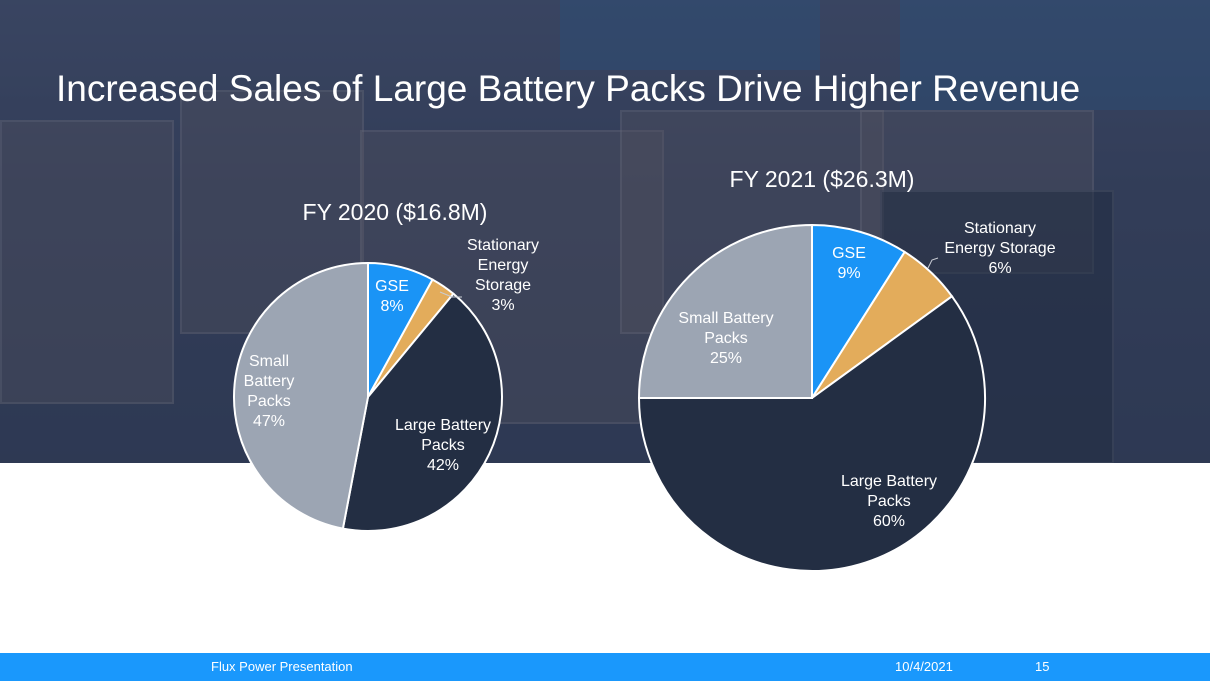  I want to click on data-label-category: Battery, so click(269, 381).